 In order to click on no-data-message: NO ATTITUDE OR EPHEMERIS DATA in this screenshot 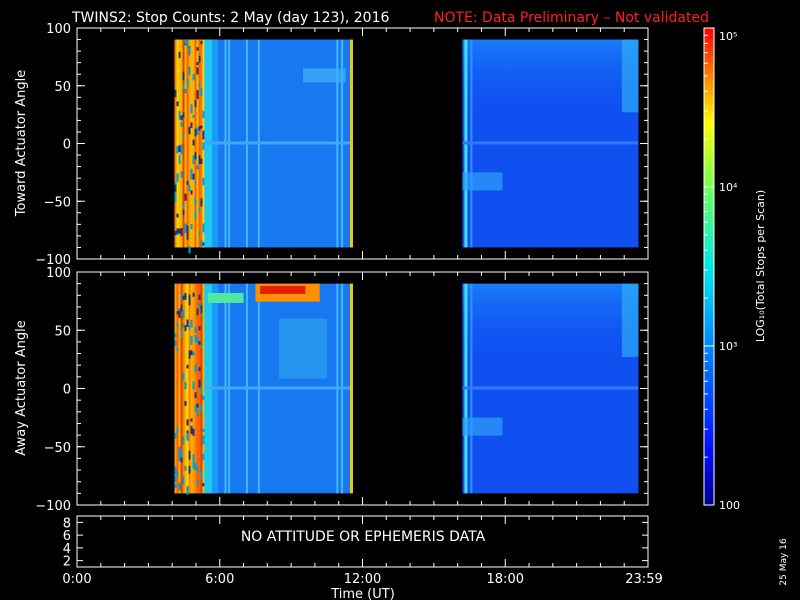, I will do `click(363, 537)`.